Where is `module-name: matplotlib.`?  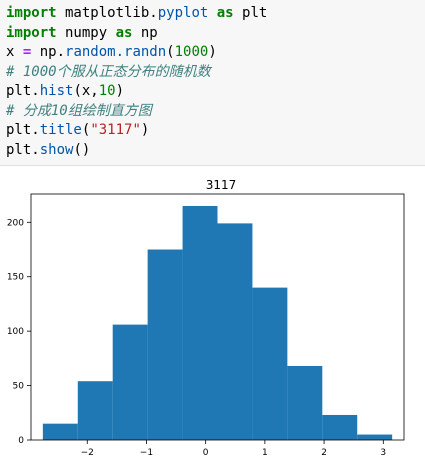
module-name: matplotlib. is located at coordinates (107, 13).